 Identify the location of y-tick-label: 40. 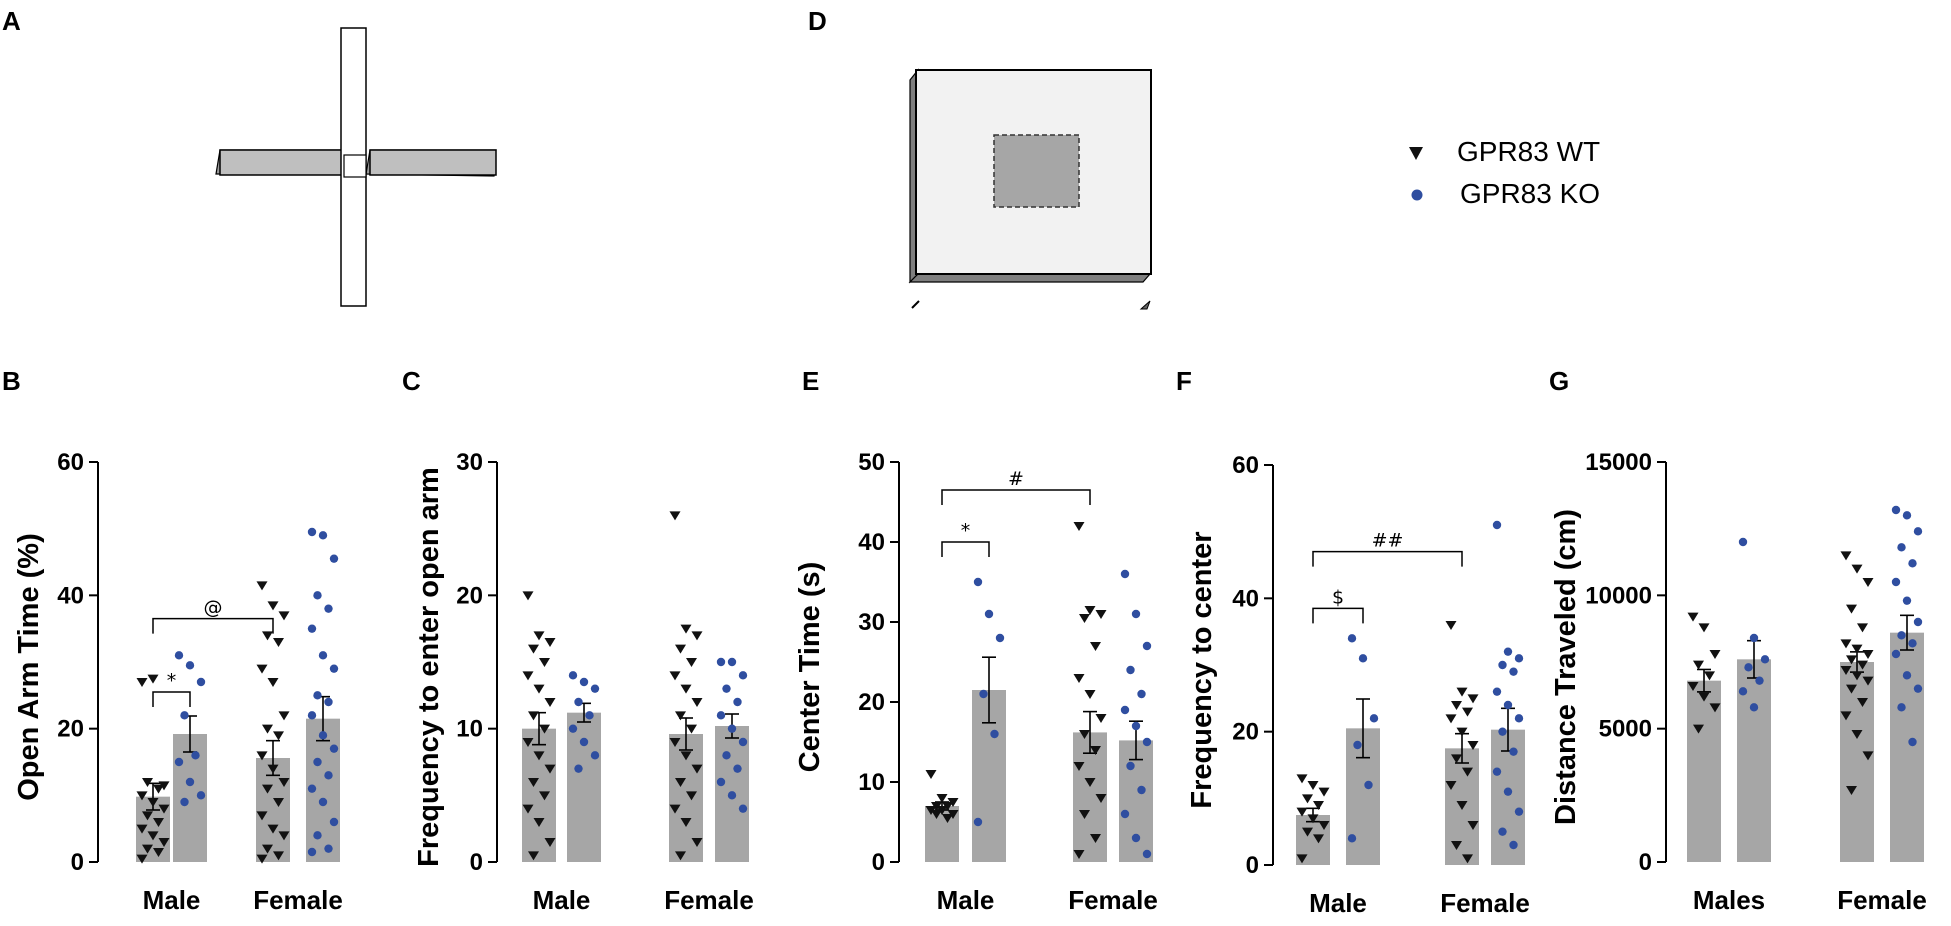
(1245, 598).